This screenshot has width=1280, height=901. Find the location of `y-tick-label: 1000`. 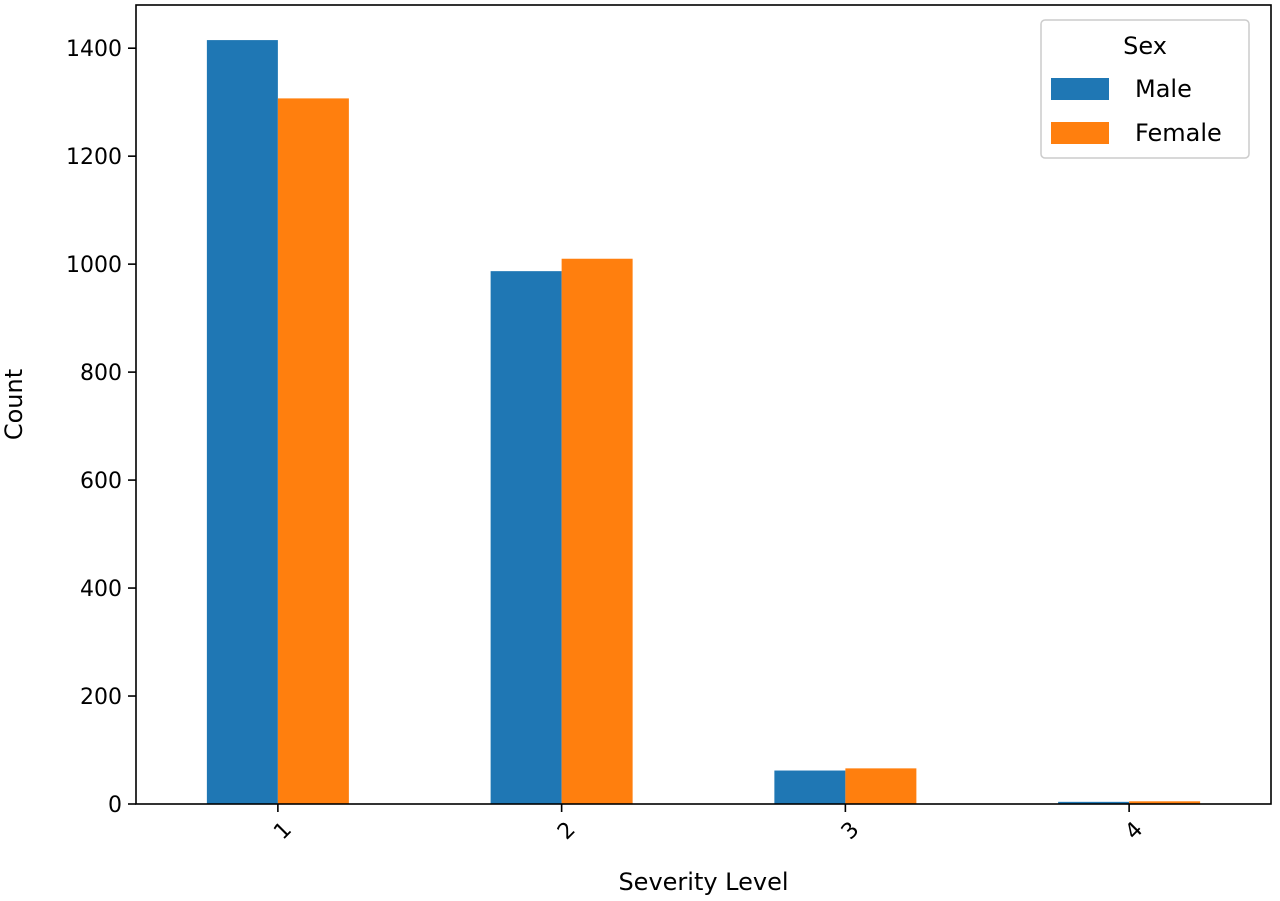

y-tick-label: 1000 is located at coordinates (94, 265).